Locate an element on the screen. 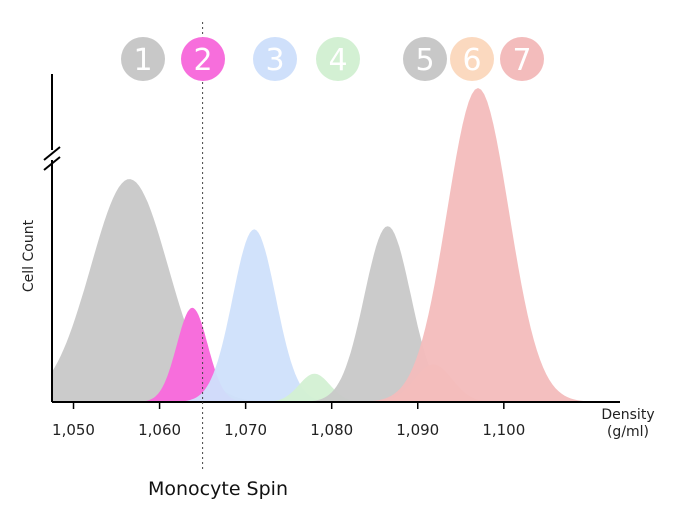  x-tick-label: 1,100 is located at coordinates (503, 430).